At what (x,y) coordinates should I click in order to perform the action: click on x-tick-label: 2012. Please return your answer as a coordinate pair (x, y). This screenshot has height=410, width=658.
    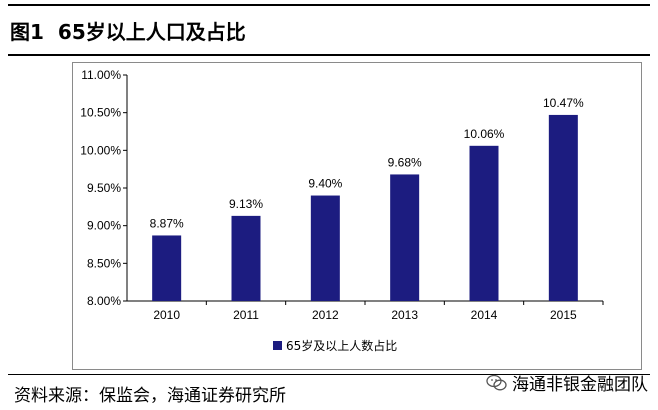
    Looking at the image, I should click on (325, 315).